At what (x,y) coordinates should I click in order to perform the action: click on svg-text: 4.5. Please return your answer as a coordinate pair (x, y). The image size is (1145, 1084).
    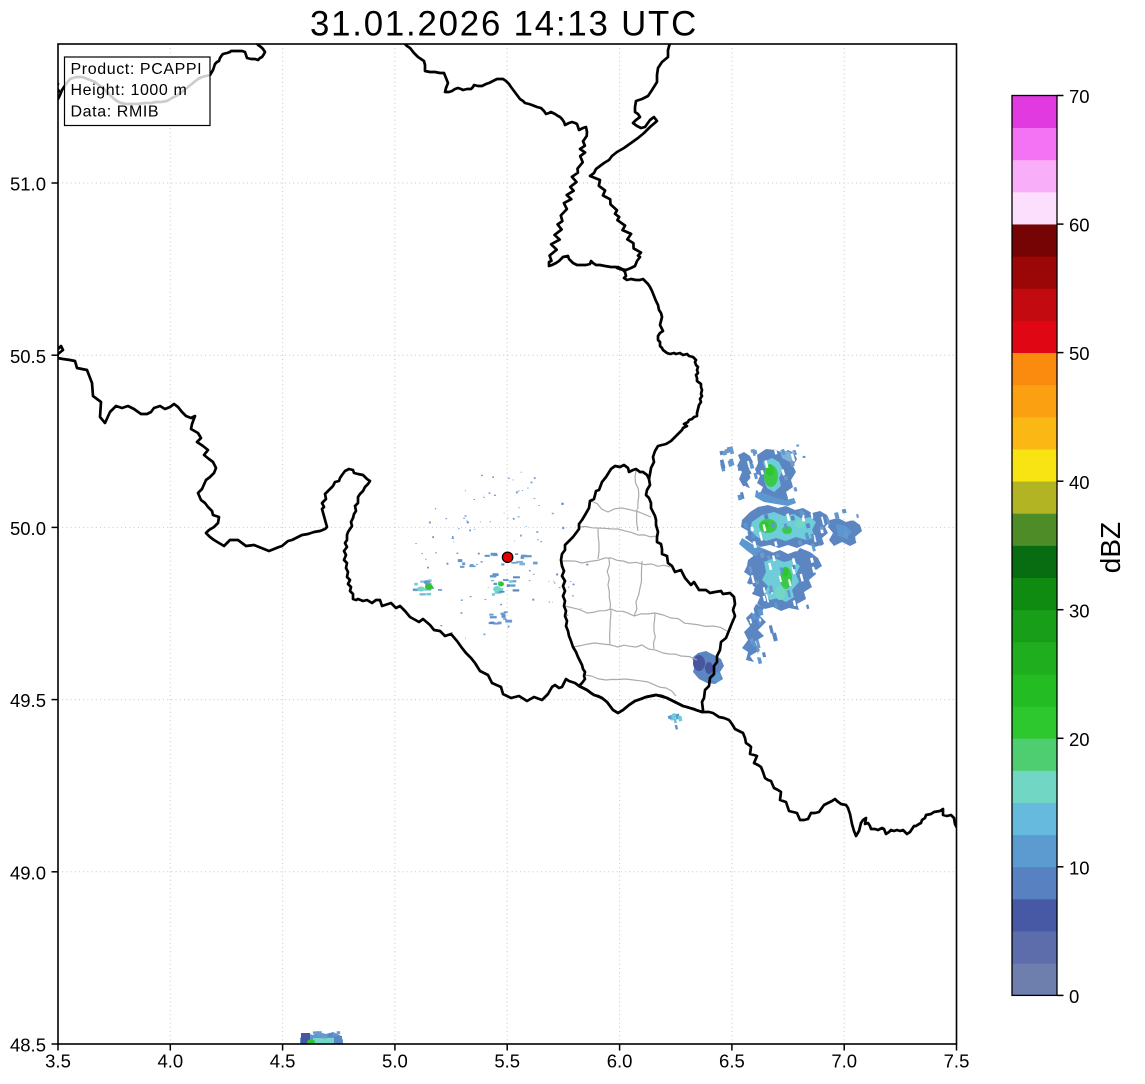
    Looking at the image, I should click on (283, 1060).